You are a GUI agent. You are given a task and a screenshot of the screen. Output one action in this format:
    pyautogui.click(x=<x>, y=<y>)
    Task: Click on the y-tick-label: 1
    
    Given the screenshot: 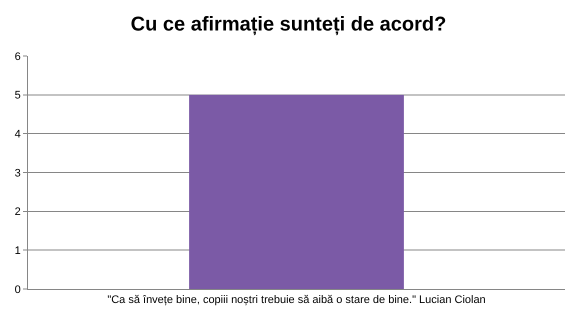 What is the action you would take?
    pyautogui.click(x=17, y=251)
    